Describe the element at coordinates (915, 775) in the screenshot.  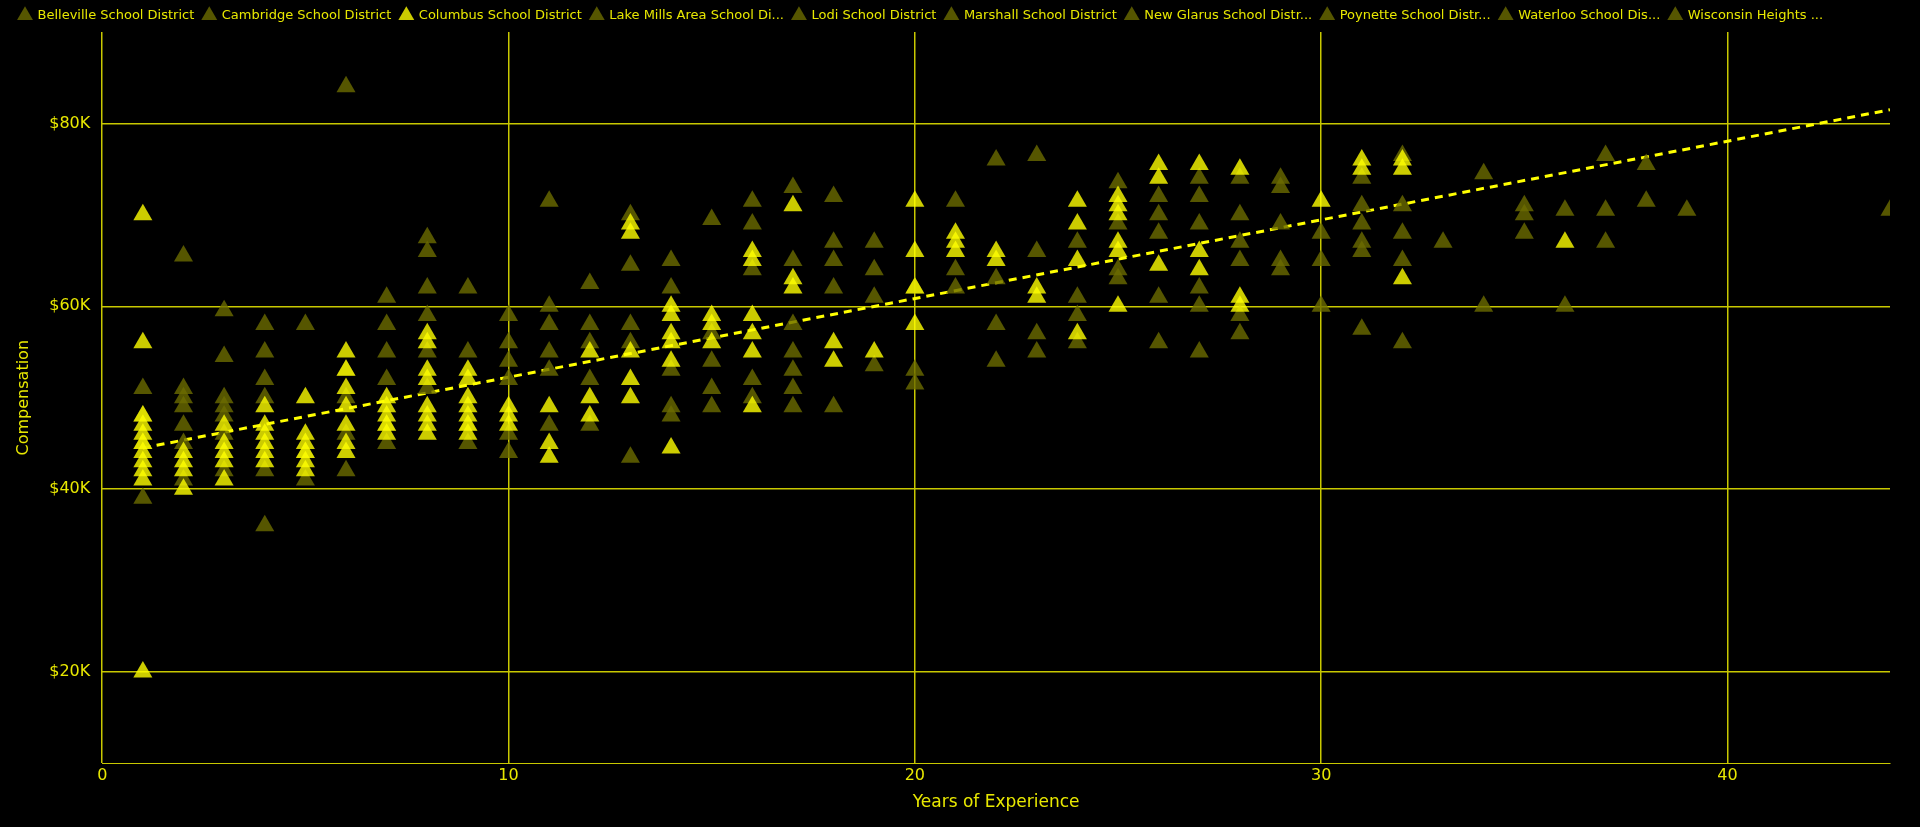
I see `x-tick-label: 20` at that location.